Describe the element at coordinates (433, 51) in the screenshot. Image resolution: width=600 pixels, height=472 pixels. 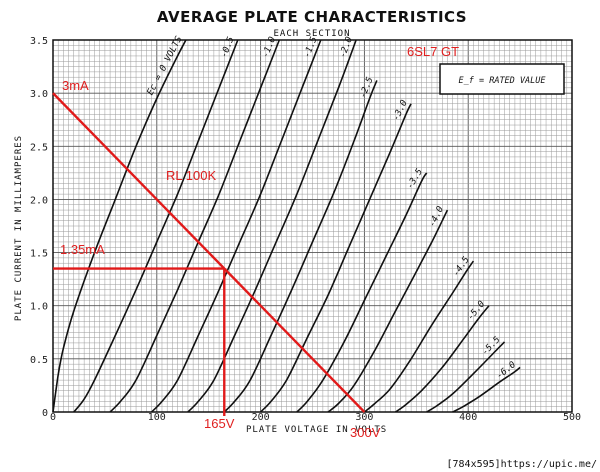
I see `tube-type-label: 6SL7 GT` at that location.